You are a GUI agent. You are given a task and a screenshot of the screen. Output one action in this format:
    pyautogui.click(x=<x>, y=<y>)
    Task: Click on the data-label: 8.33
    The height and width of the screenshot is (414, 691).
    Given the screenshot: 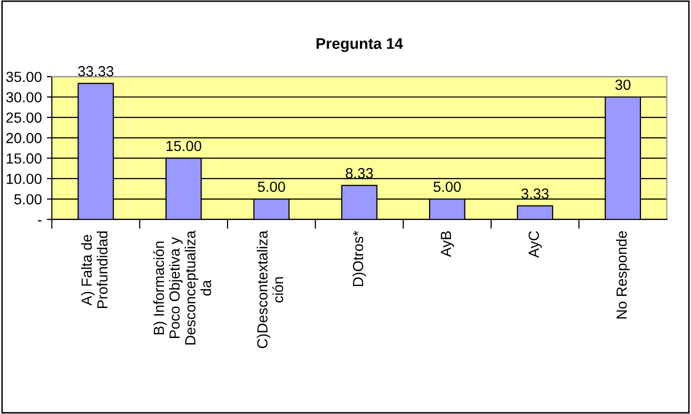 What is the action you would take?
    pyautogui.click(x=359, y=173)
    